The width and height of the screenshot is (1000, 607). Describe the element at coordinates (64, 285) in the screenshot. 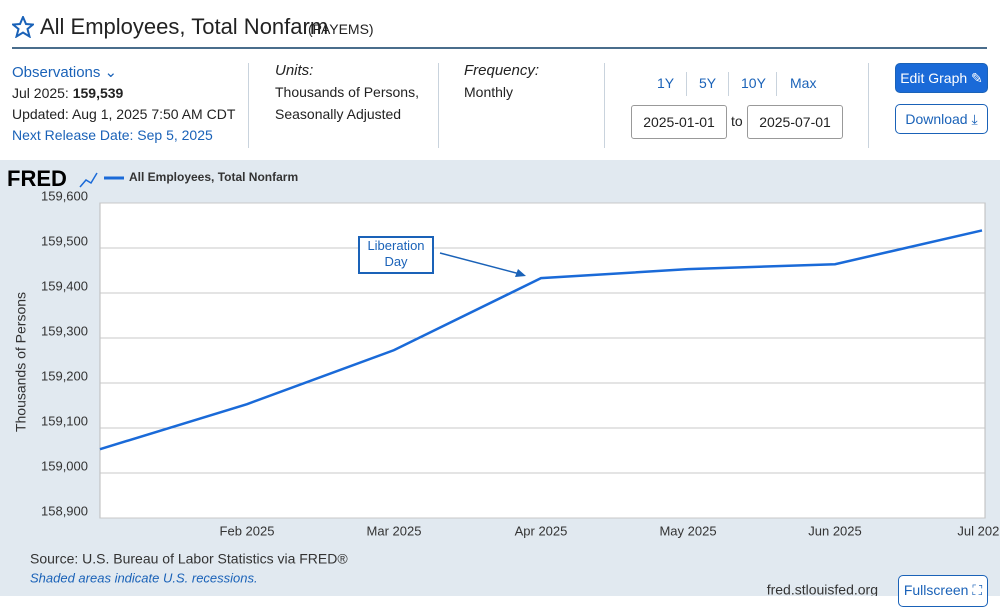

I see `y-tick-label: 159,400` at that location.